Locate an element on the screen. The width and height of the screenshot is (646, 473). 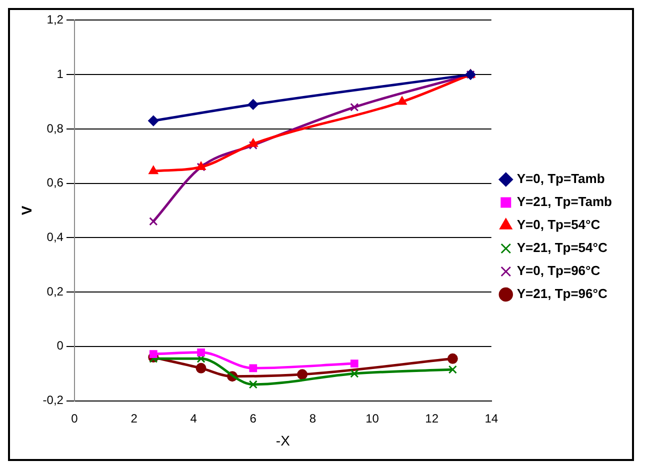
y-tick-label: 0 is located at coordinates (60, 345).